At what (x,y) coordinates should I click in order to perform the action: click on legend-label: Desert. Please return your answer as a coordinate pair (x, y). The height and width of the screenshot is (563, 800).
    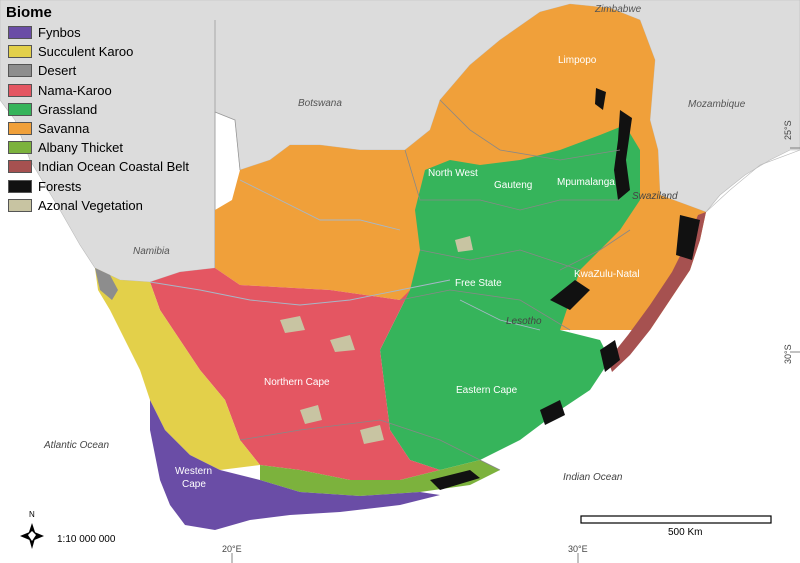
    Looking at the image, I should click on (57, 71).